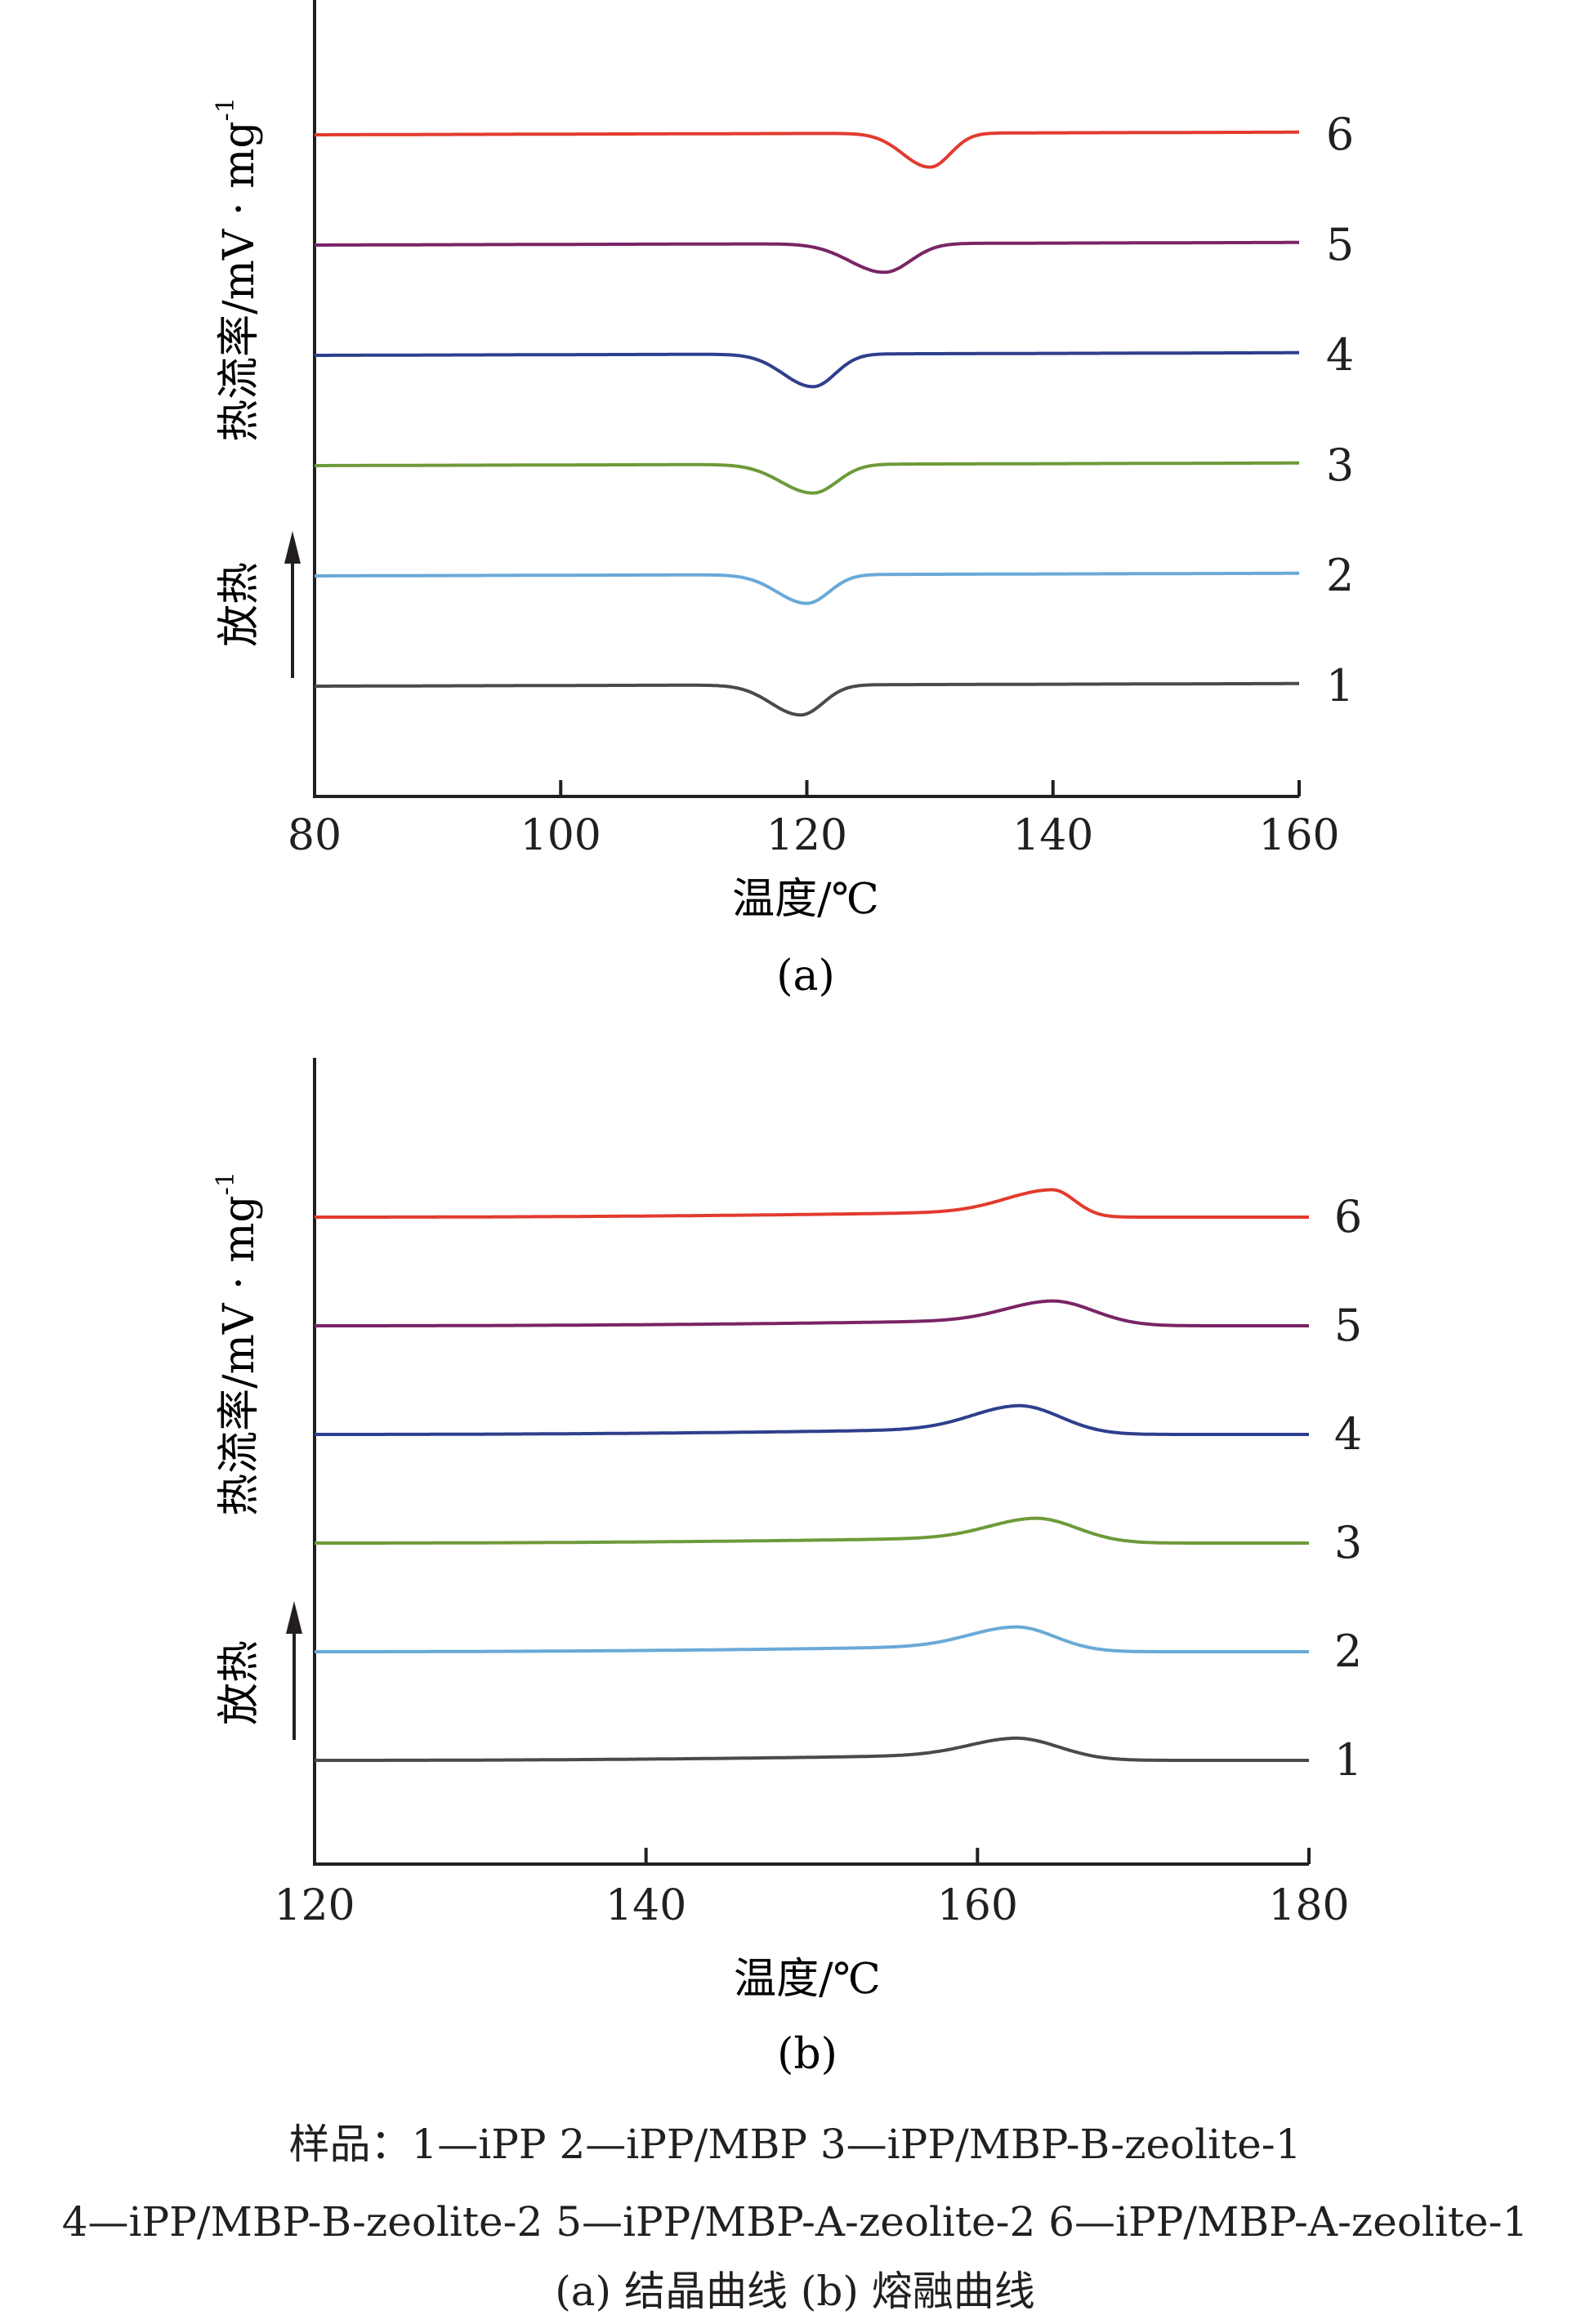  What do you see at coordinates (1340, 575) in the screenshot?
I see `panel-a-series-2-label: 2` at bounding box center [1340, 575].